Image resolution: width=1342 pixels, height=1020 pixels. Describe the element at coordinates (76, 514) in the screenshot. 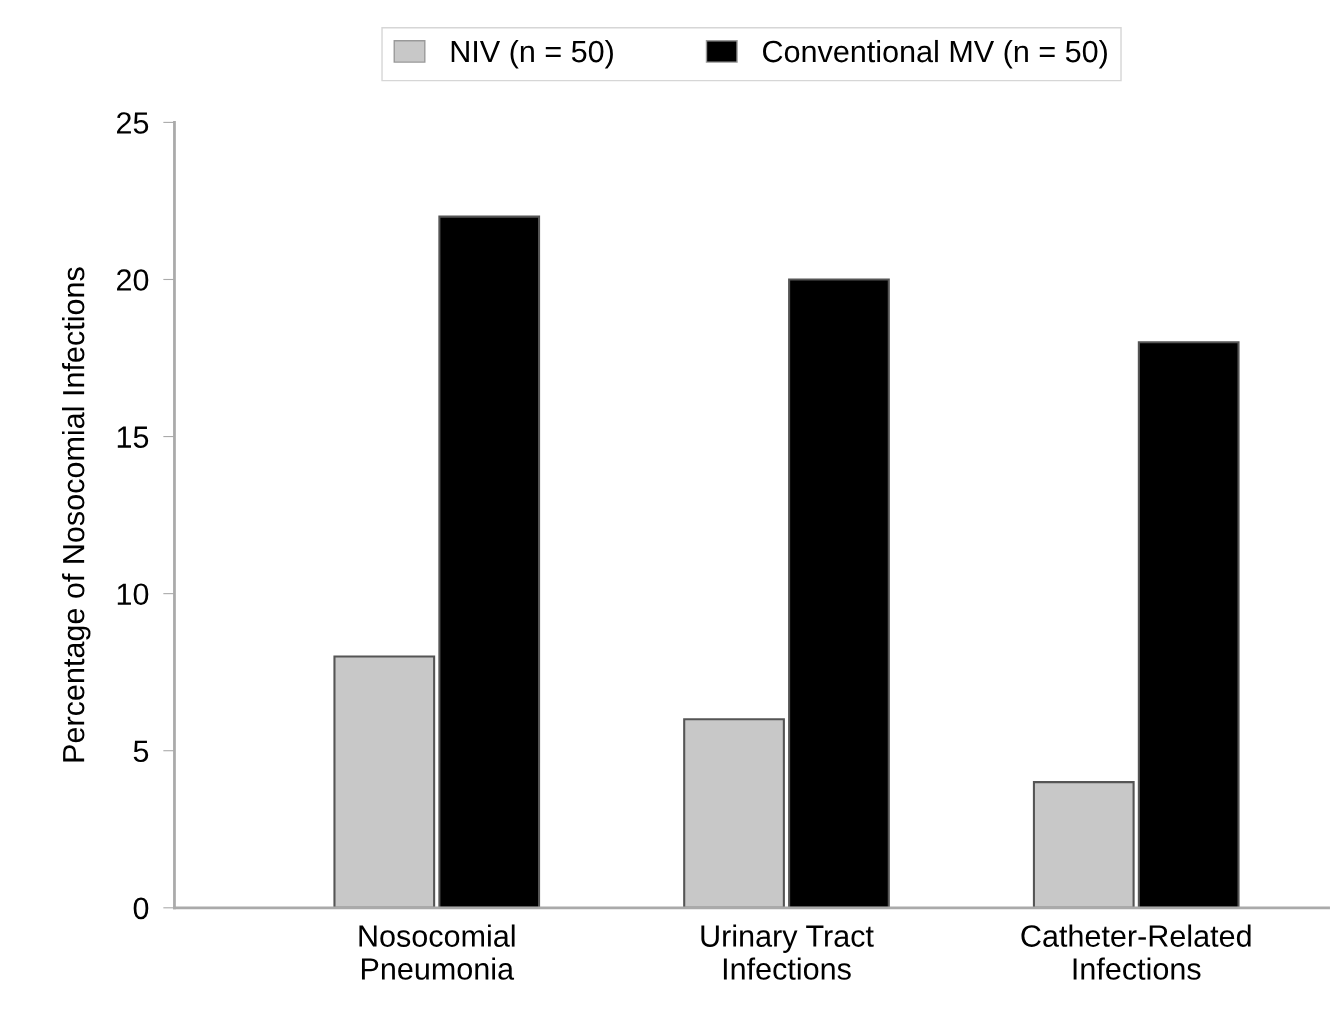

I see `y-axis-title: Percentage of Nosocomial Infections` at that location.